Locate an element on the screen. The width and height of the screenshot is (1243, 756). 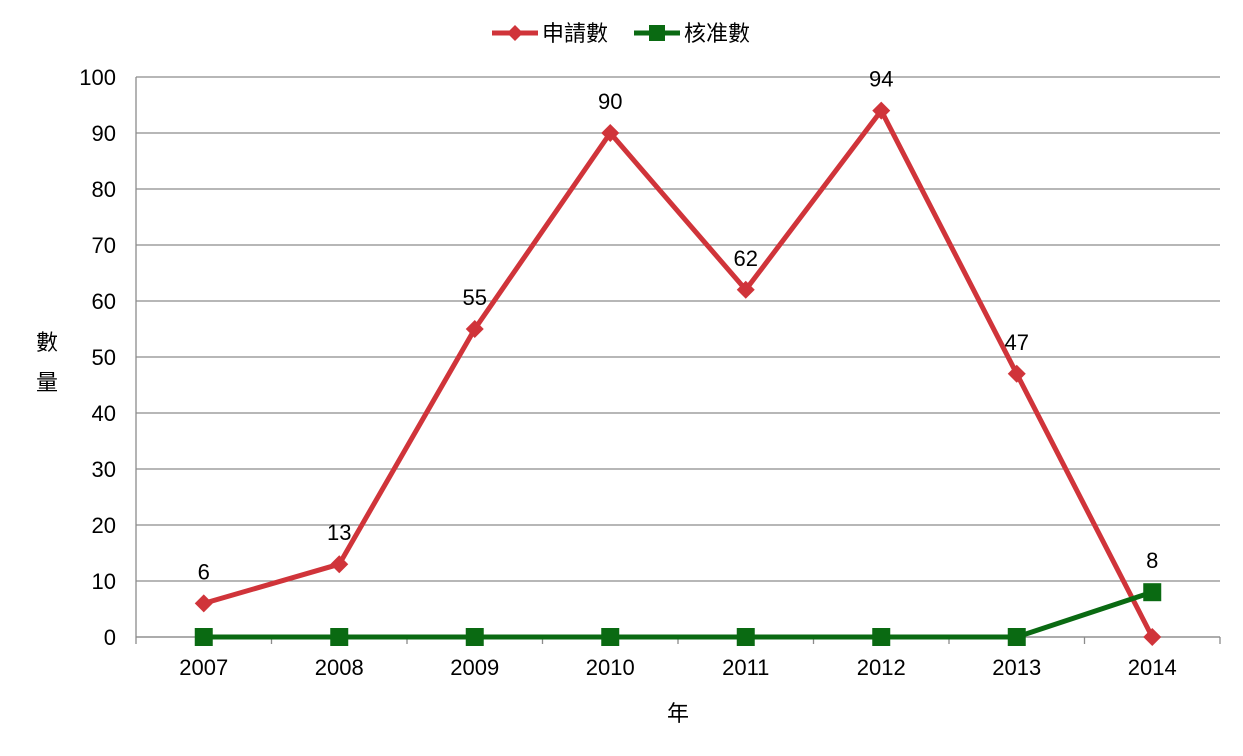
data-label: 62 is located at coordinates (746, 258).